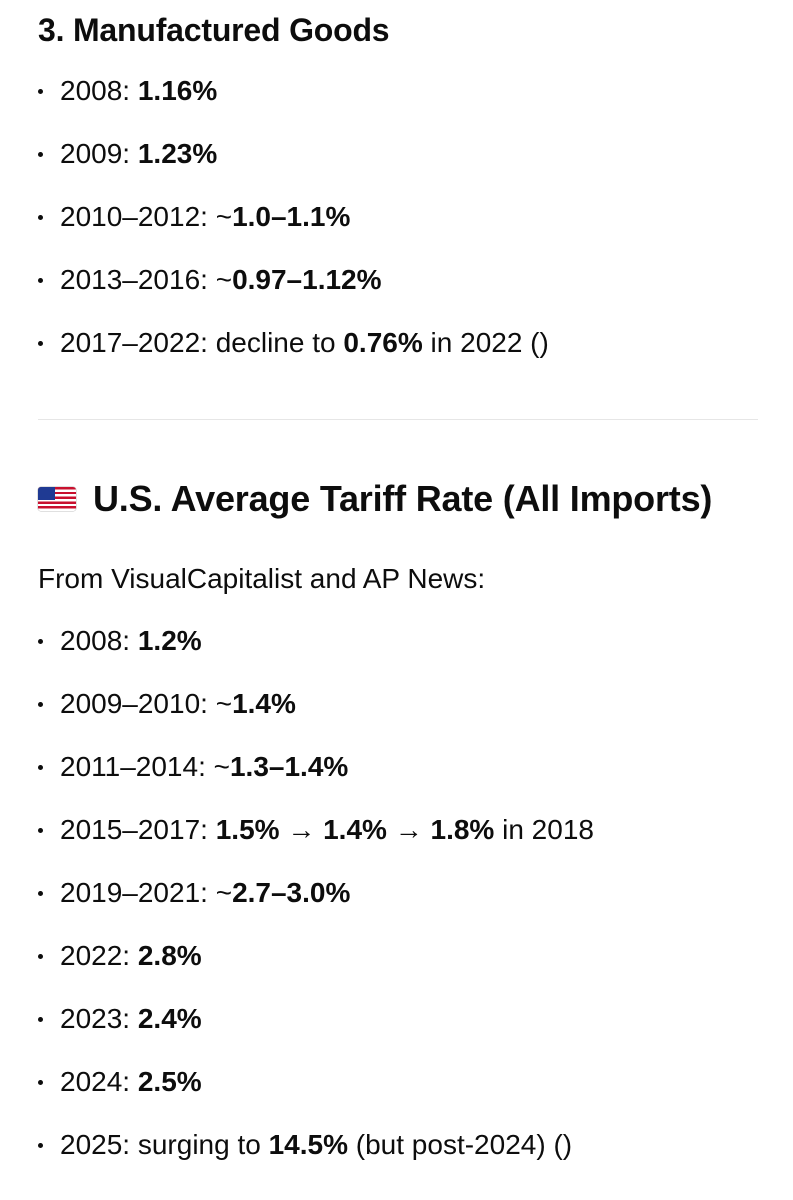 The width and height of the screenshot is (793, 1200). Describe the element at coordinates (57, 499) in the screenshot. I see `us-flag-icon` at that location.